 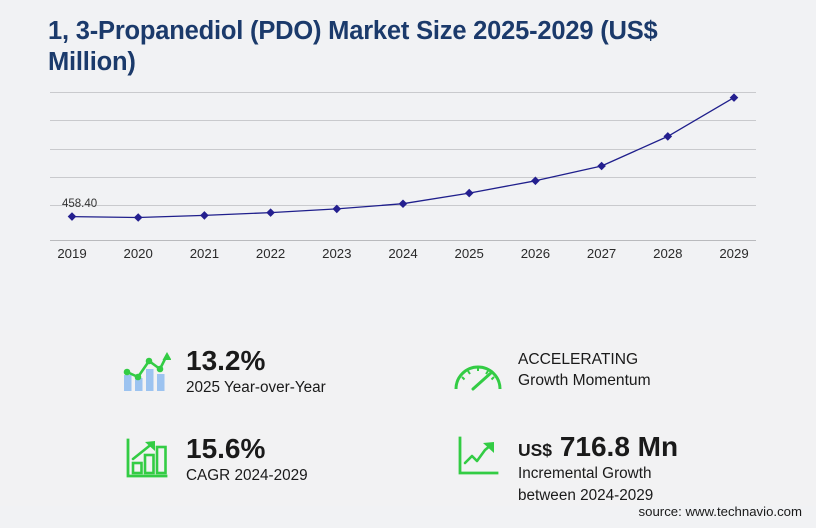 I want to click on line-chart-arrow-icon, so click(x=478, y=457).